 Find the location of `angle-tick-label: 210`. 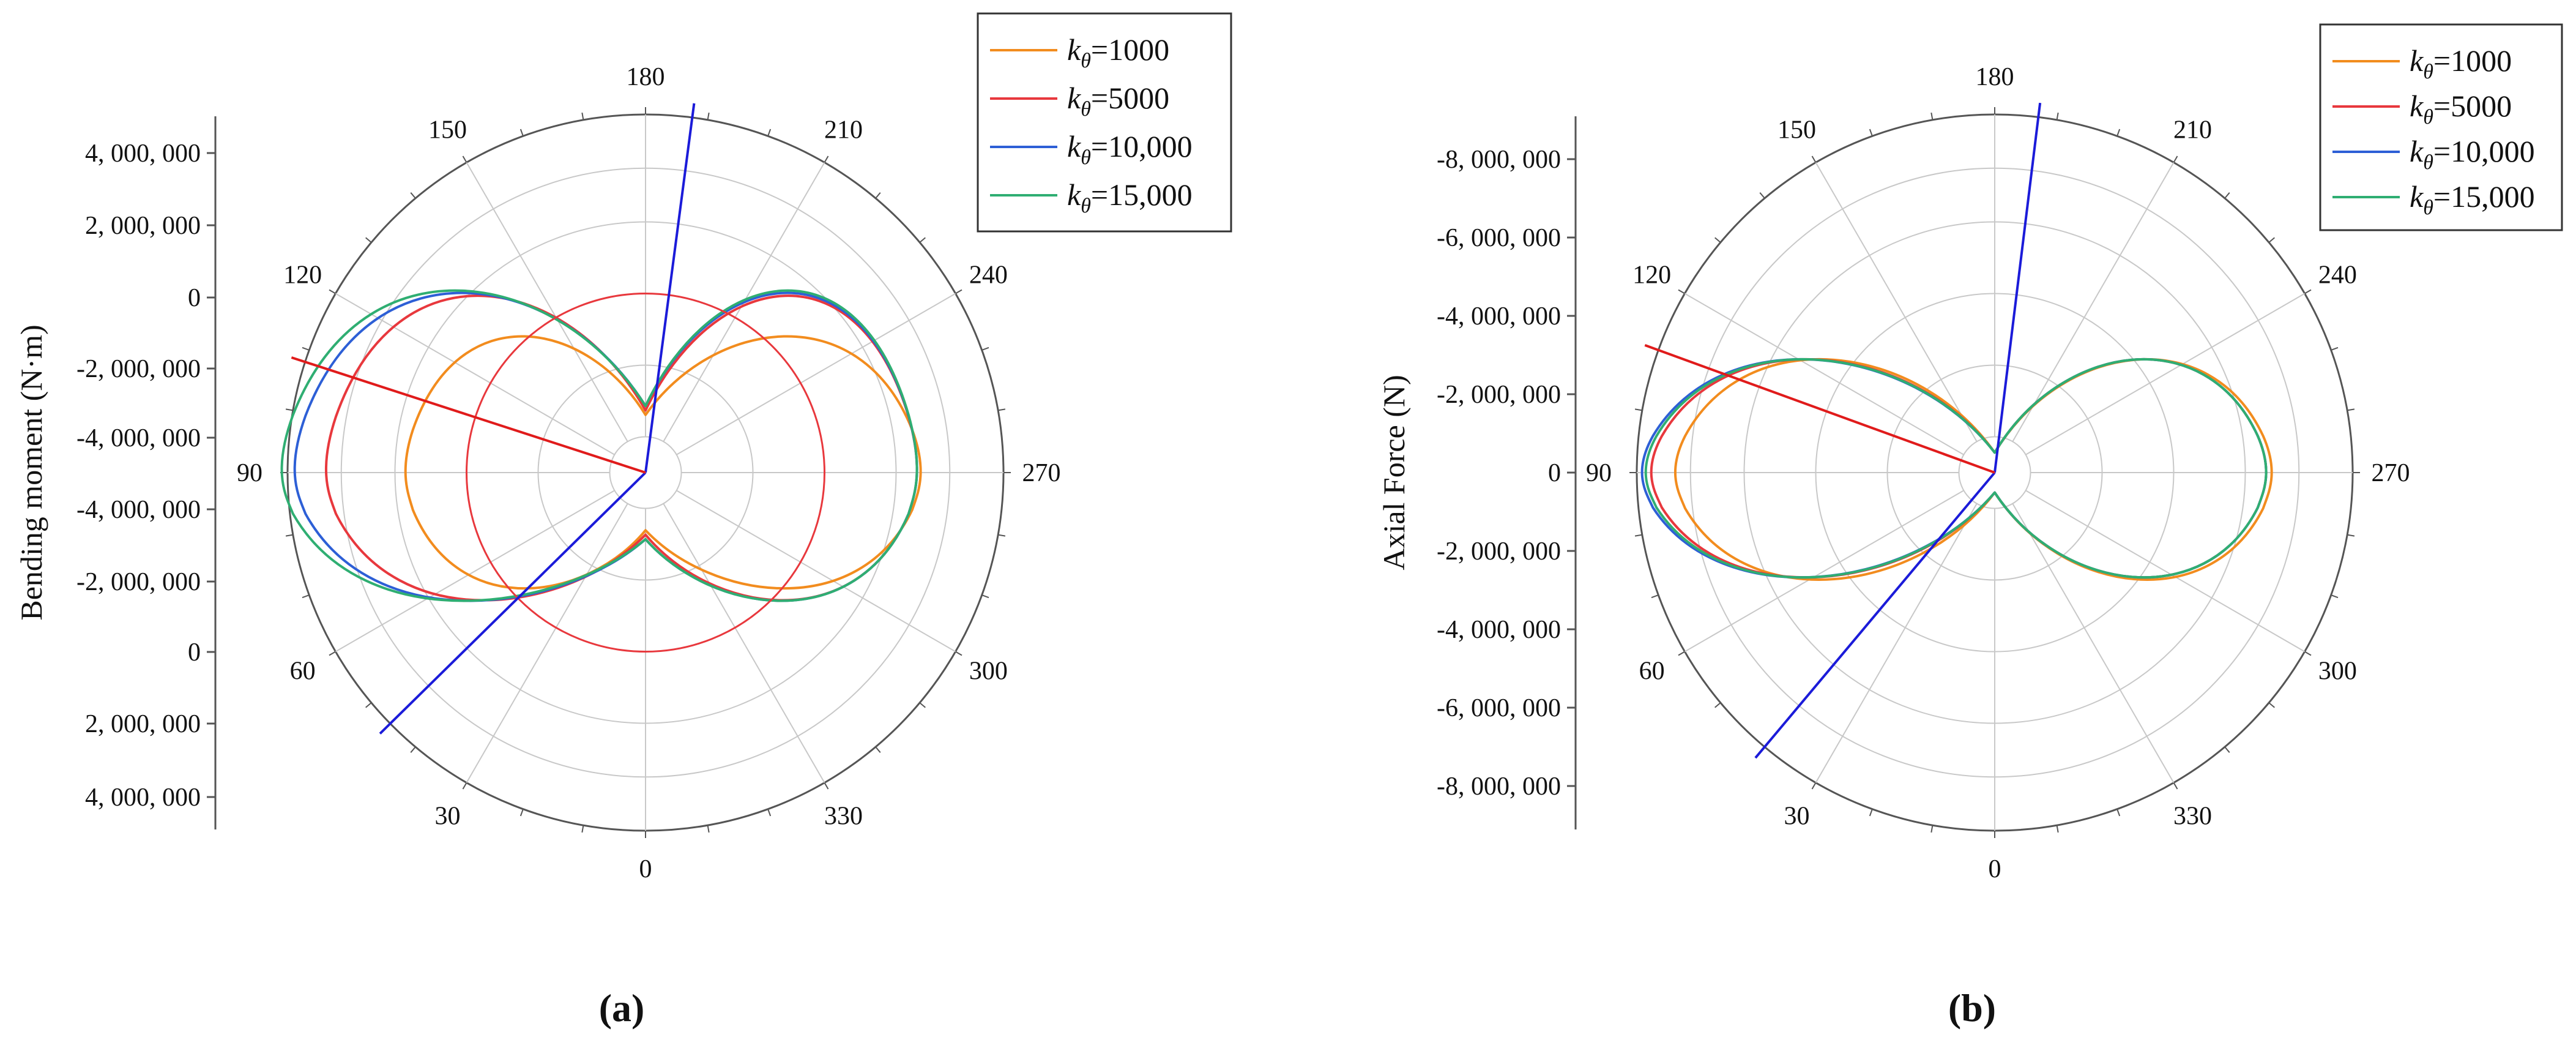

angle-tick-label: 210 is located at coordinates (2193, 130).